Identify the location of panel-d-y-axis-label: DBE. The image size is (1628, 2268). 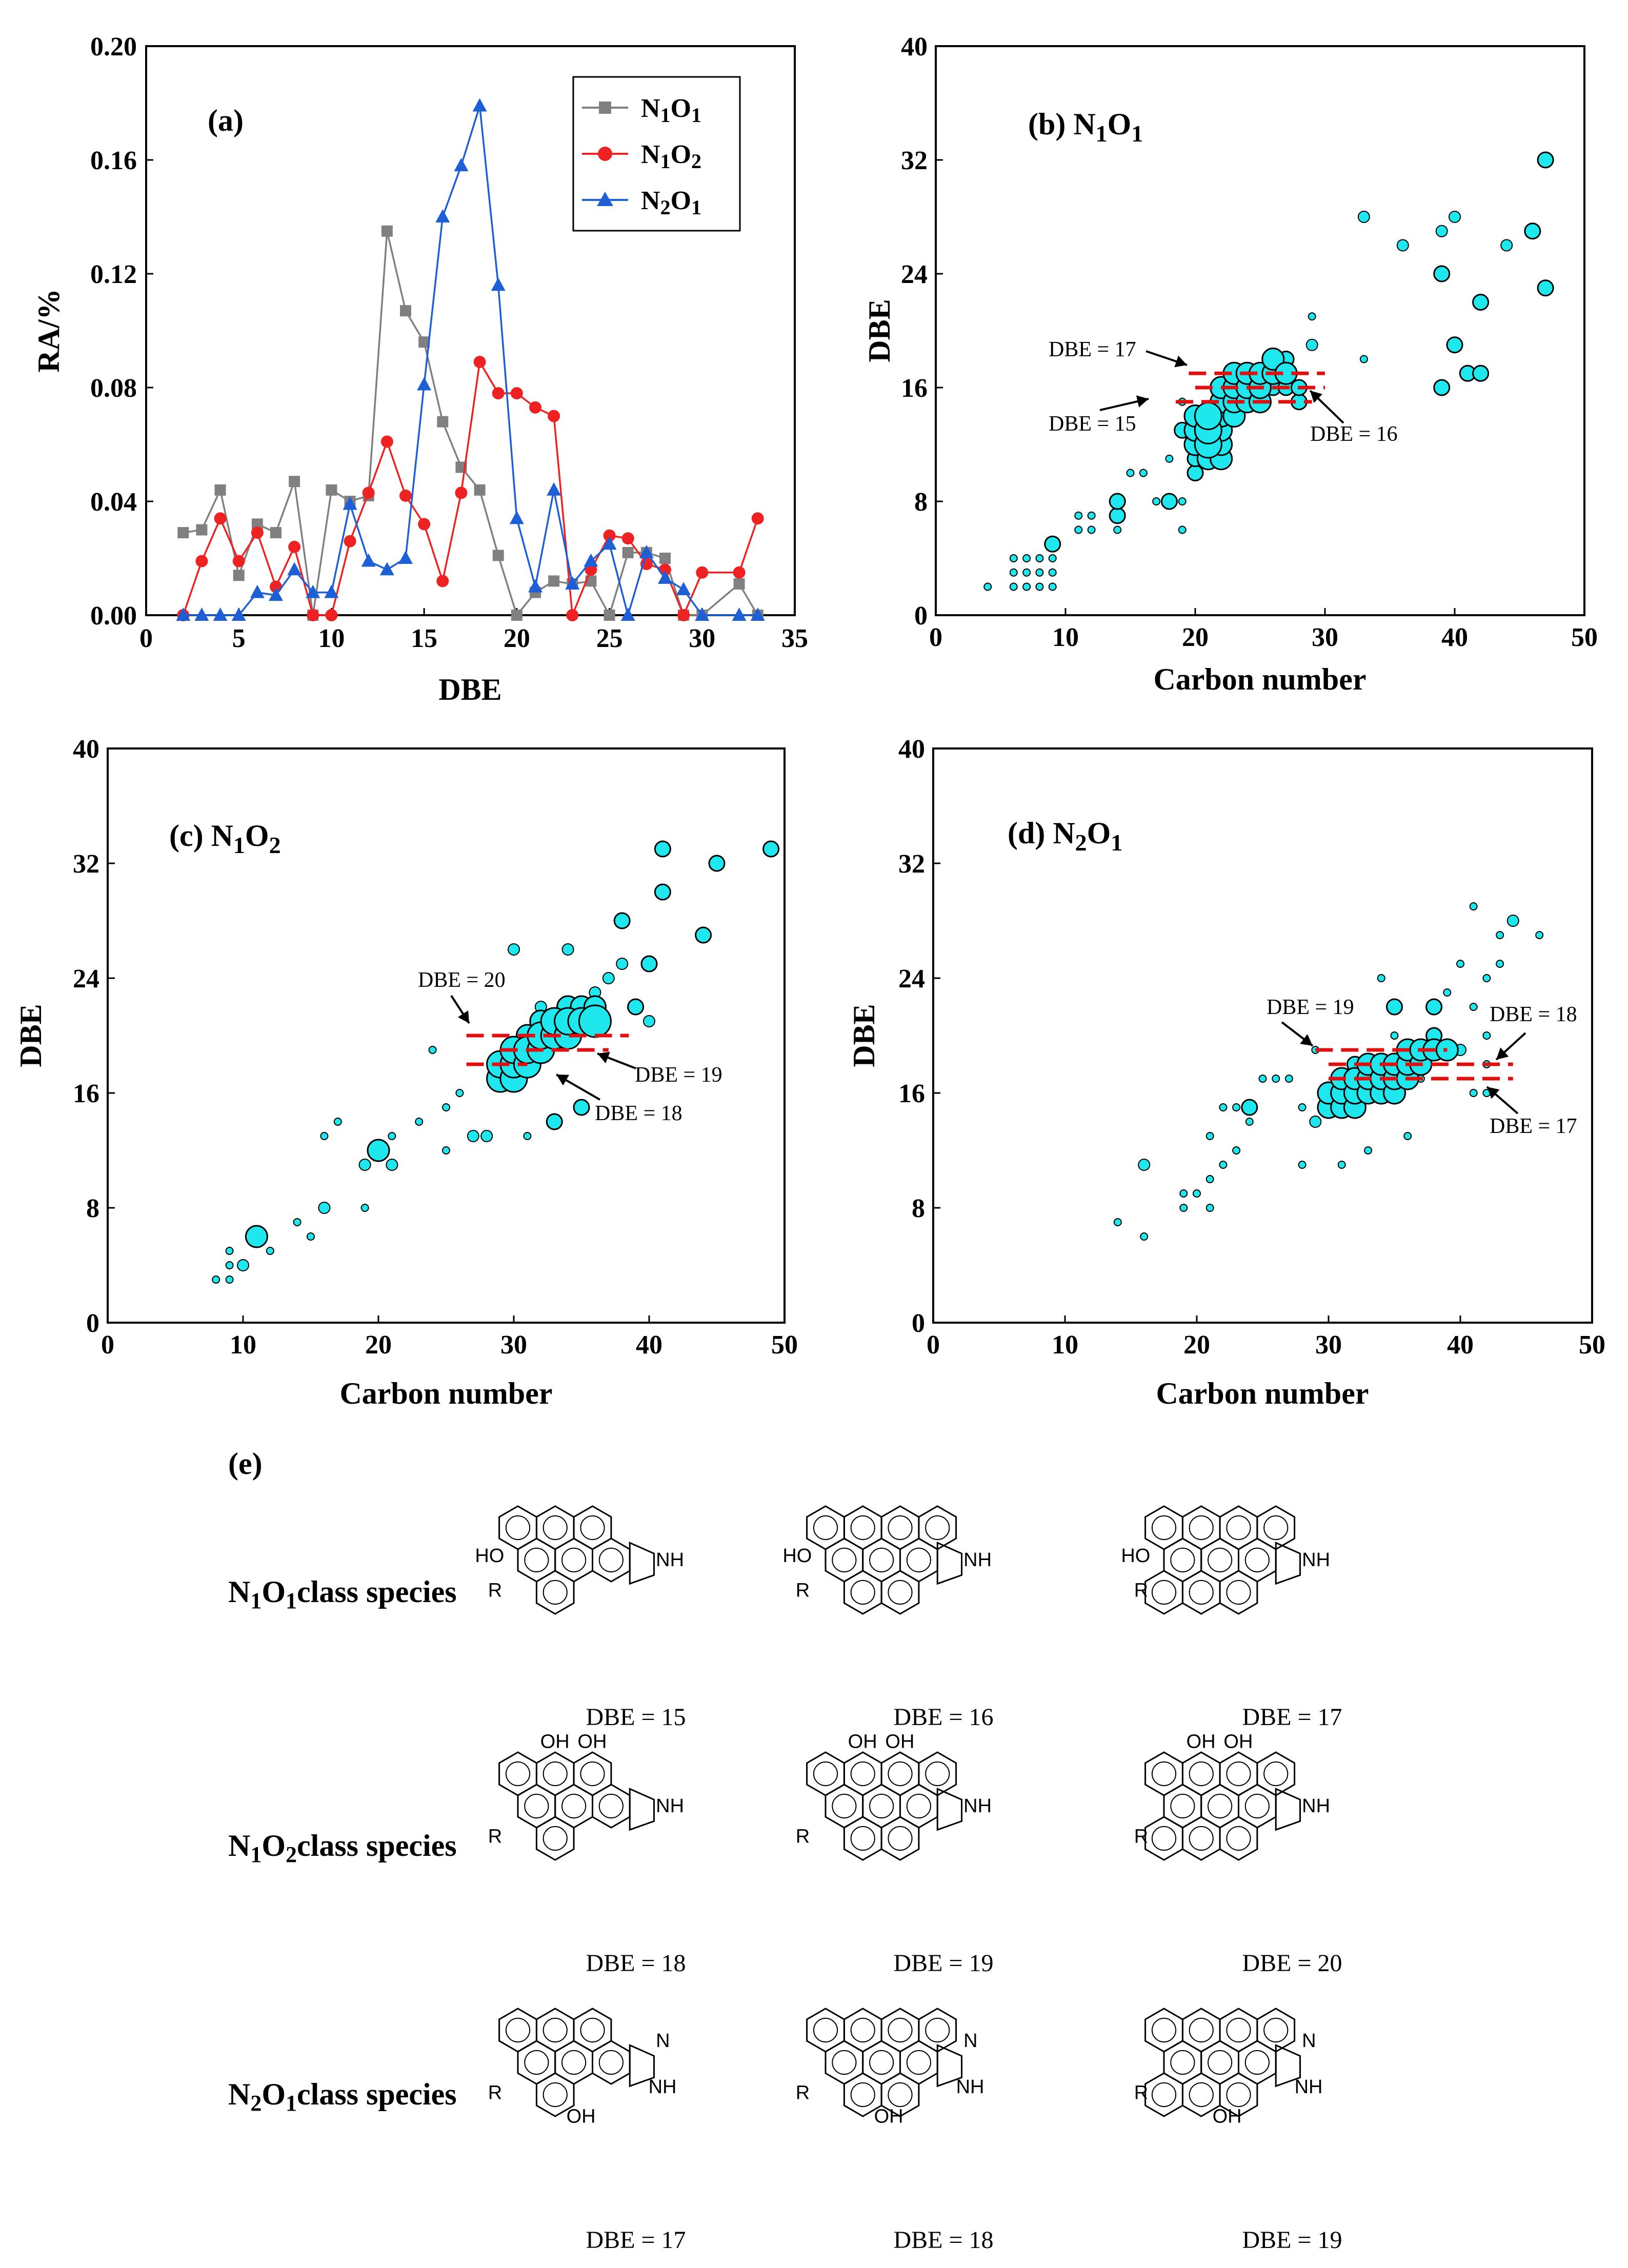
(864, 1035).